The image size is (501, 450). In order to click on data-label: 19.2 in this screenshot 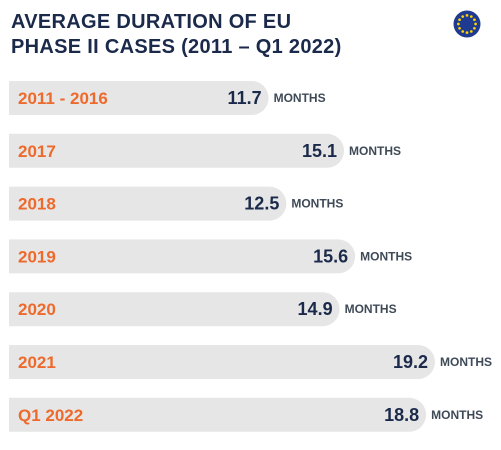, I will do `click(410, 362)`.